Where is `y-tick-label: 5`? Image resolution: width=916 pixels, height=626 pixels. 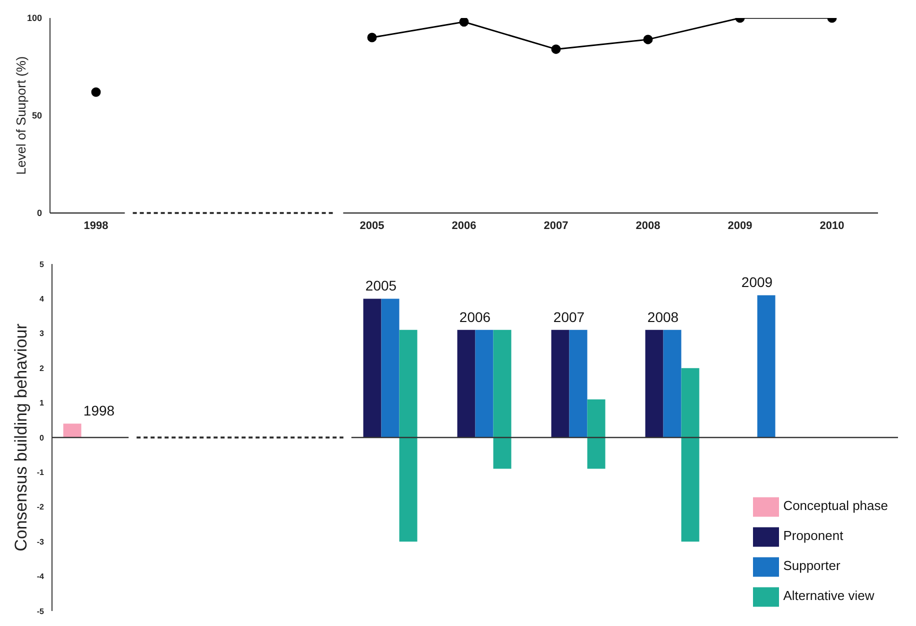 y-tick-label: 5 is located at coordinates (42, 264).